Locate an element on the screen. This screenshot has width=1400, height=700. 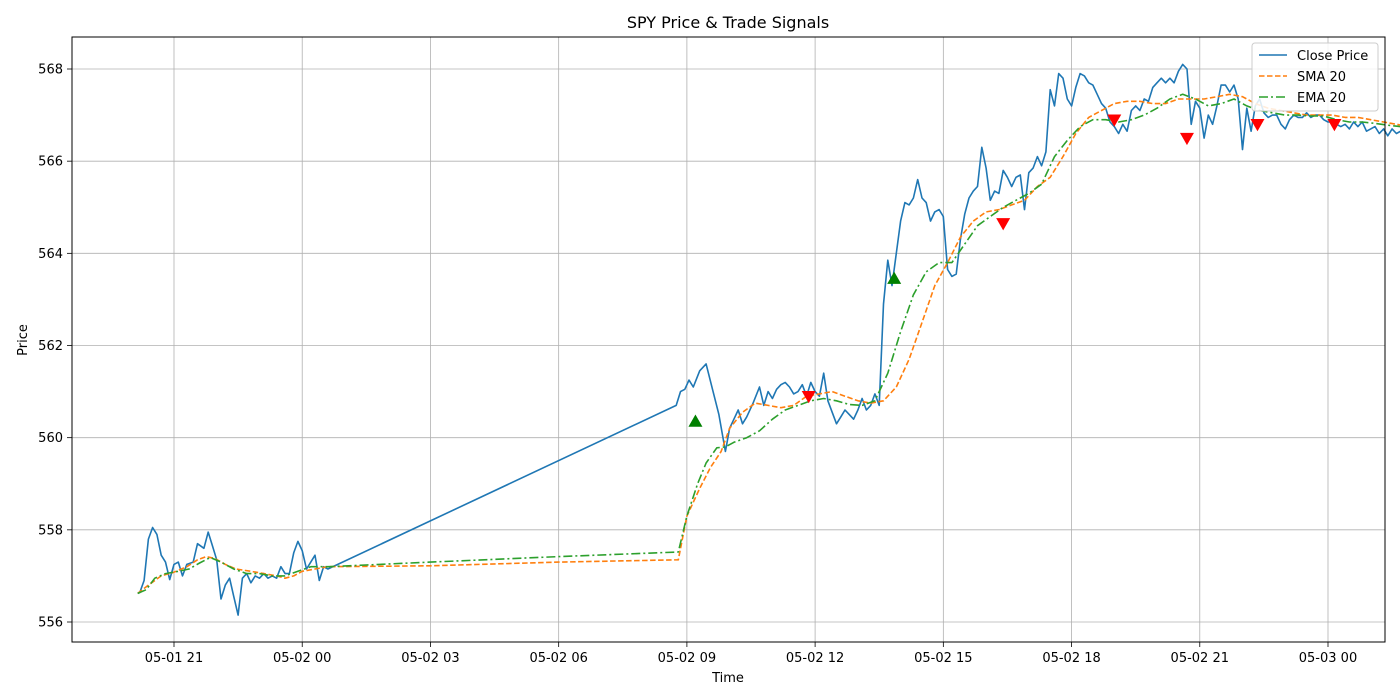
legend-box is located at coordinates (1315, 77).